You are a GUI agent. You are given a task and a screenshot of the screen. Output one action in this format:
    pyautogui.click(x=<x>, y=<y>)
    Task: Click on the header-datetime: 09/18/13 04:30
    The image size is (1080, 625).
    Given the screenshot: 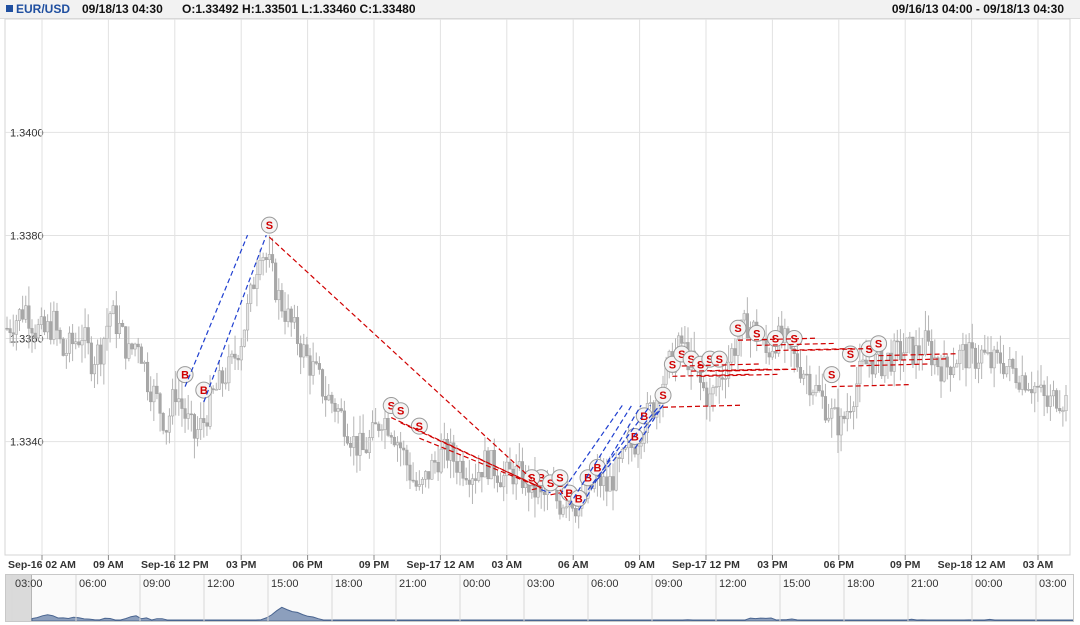 What is the action you would take?
    pyautogui.click(x=122, y=9)
    